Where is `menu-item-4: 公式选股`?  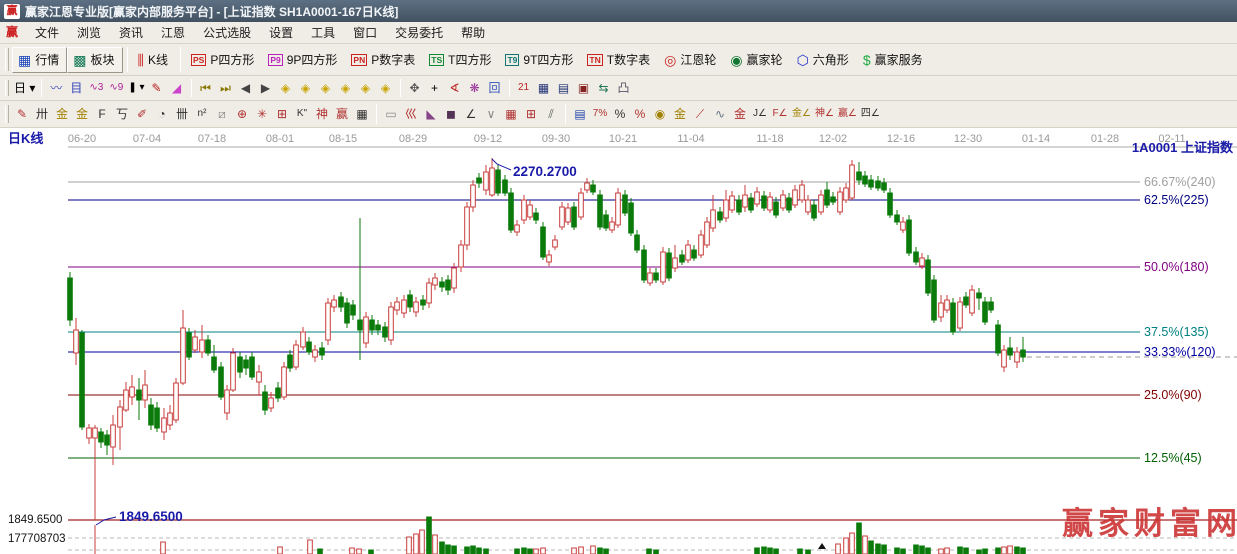 menu-item-4: 公式选股 is located at coordinates (227, 33).